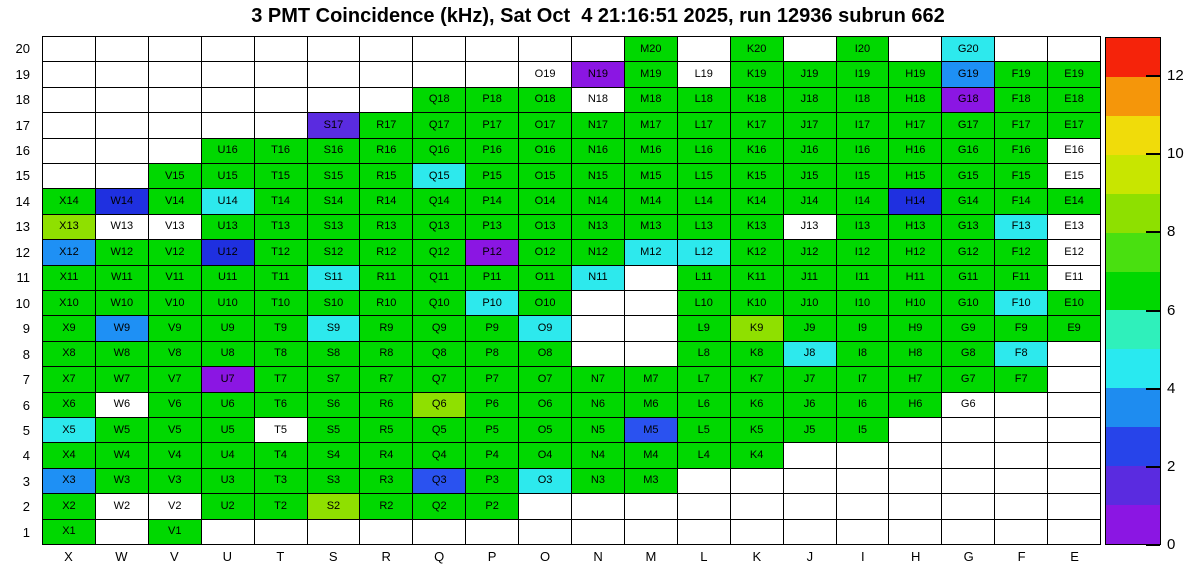 Image resolution: width=1196 pixels, height=572 pixels. What do you see at coordinates (281, 251) in the screenshot?
I see `cell-label: T12` at bounding box center [281, 251].